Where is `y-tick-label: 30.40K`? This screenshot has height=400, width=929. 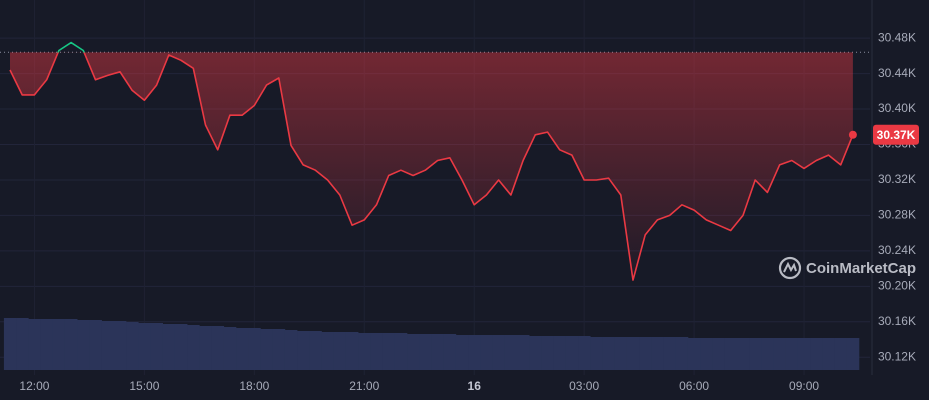 y-tick-label: 30.40K is located at coordinates (897, 108).